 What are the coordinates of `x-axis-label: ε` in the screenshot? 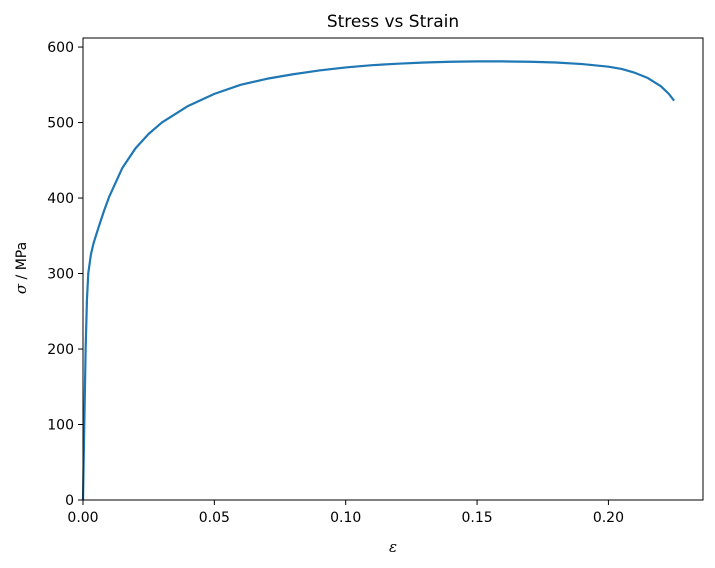 It's located at (393, 547).